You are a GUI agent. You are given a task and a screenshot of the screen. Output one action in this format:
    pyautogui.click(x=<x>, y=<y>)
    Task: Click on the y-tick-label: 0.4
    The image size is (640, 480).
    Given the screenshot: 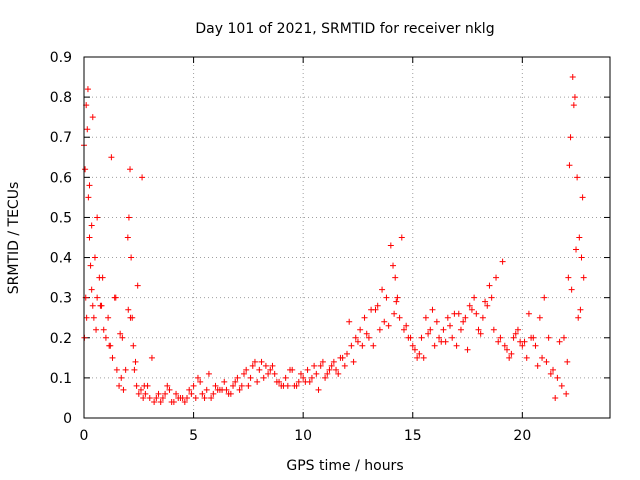 What is the action you would take?
    pyautogui.click(x=61, y=259)
    